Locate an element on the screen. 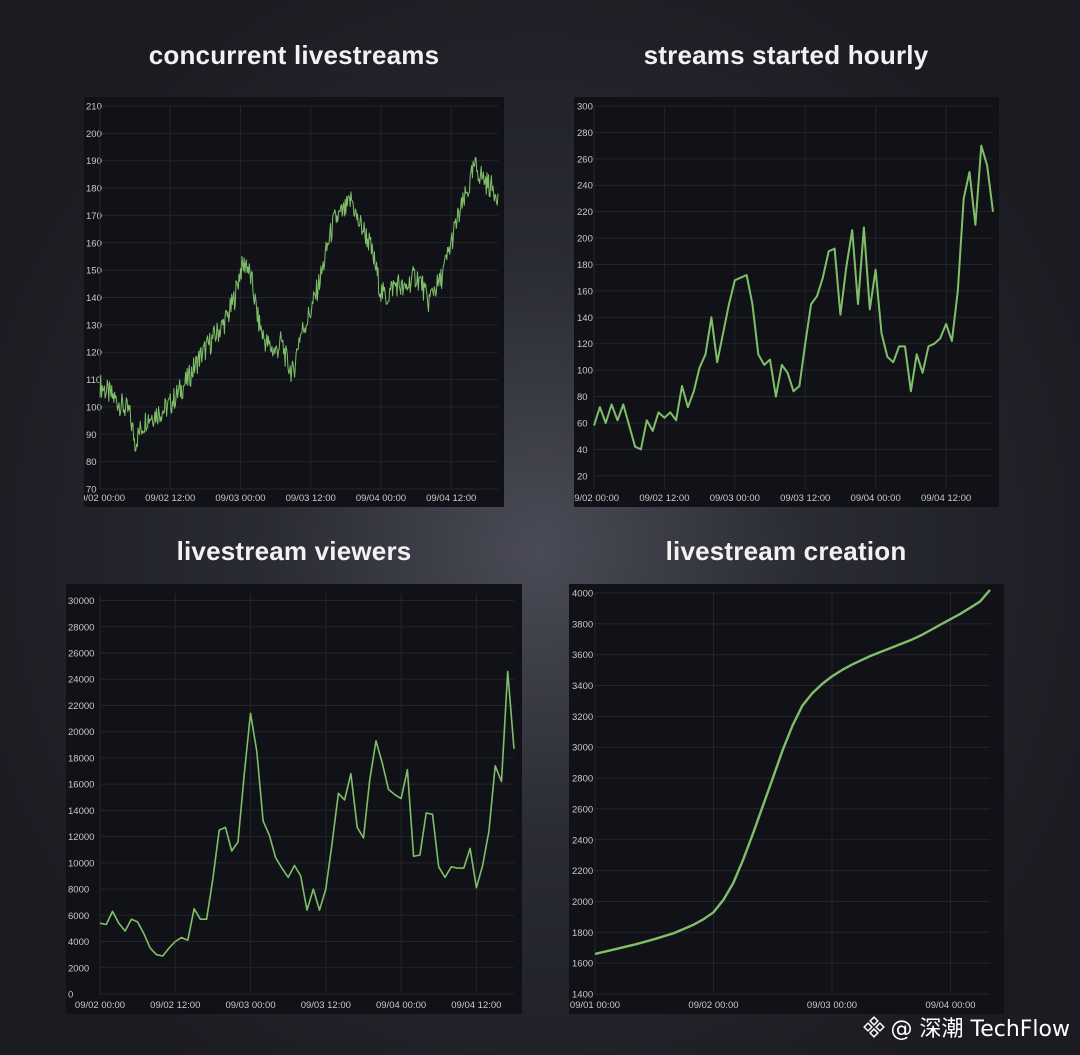 This screenshot has height=1055, width=1080. y-tick-label: 22000 is located at coordinates (81, 706).